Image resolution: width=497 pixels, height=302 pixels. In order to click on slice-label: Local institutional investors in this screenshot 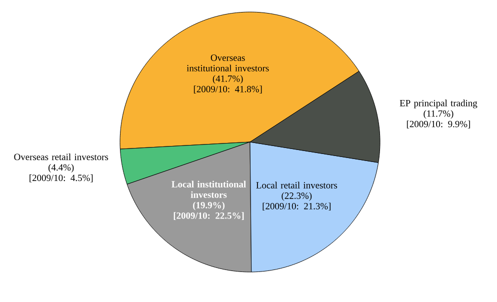, I will do `click(209, 189)`.